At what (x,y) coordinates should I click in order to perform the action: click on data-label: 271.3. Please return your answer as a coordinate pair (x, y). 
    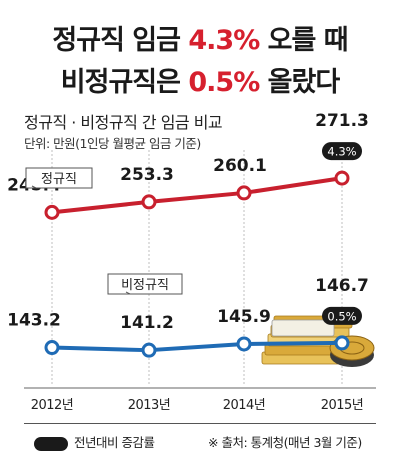
    Looking at the image, I should click on (342, 121).